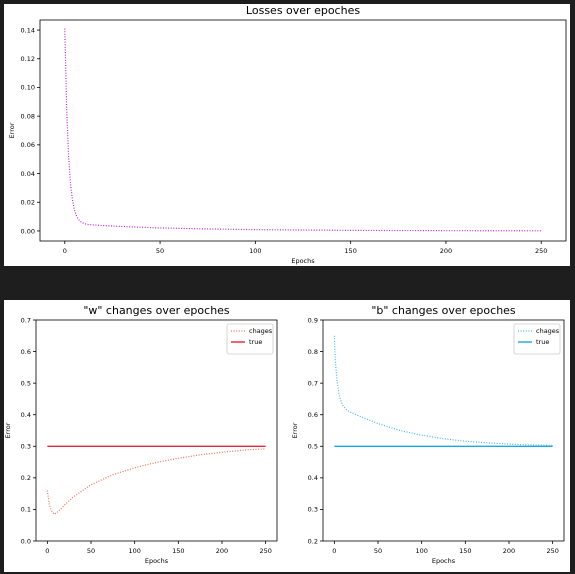 The image size is (575, 574). What do you see at coordinates (313, 447) in the screenshot?
I see `b-chart-y-tick-label: 0.5` at bounding box center [313, 447].